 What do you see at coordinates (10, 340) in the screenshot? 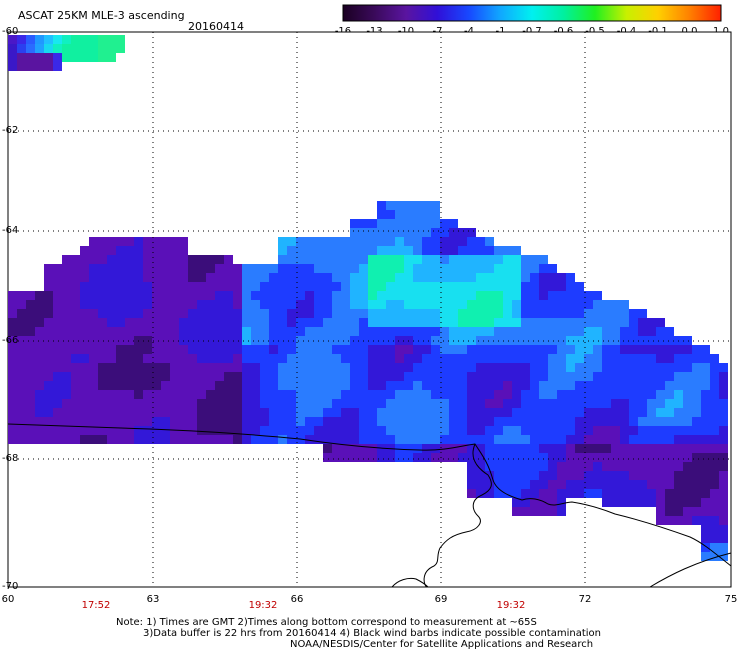
I see `lat-label: -66` at bounding box center [10, 340].